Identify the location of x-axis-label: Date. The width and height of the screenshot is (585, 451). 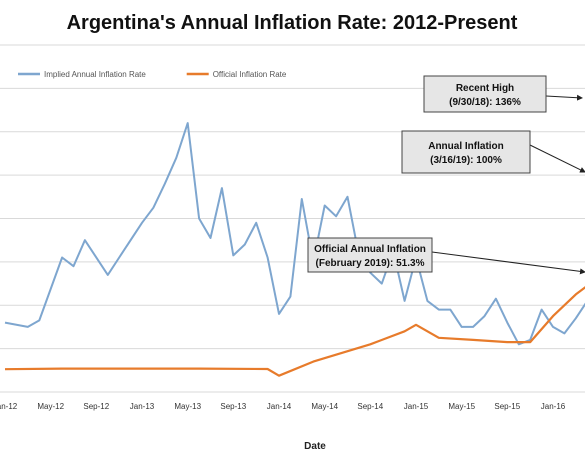
(315, 446).